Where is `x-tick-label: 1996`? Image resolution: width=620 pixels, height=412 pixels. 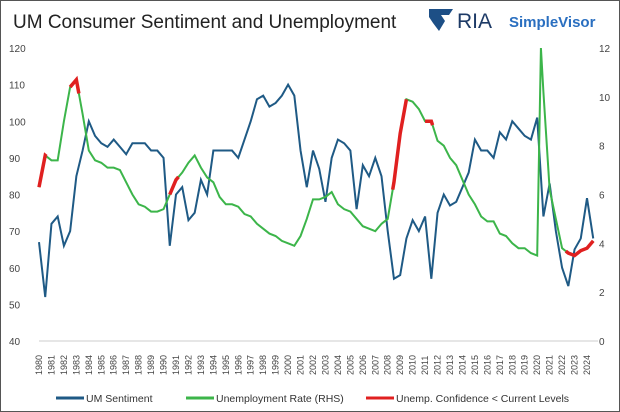
x-tick-label: 1996 is located at coordinates (238, 365).